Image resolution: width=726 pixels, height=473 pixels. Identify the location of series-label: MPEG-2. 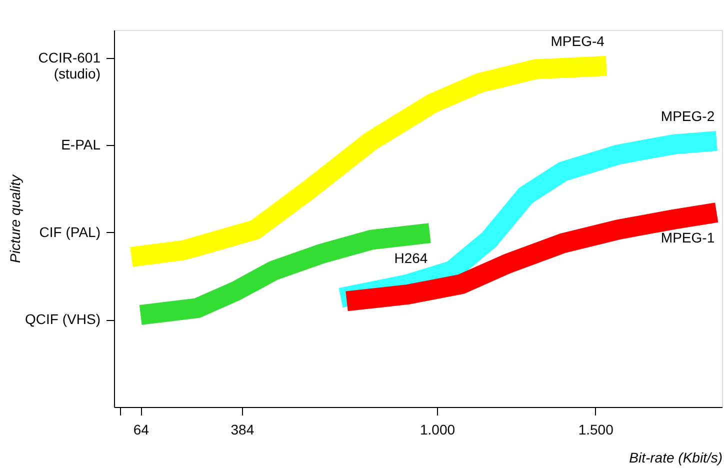
(687, 116).